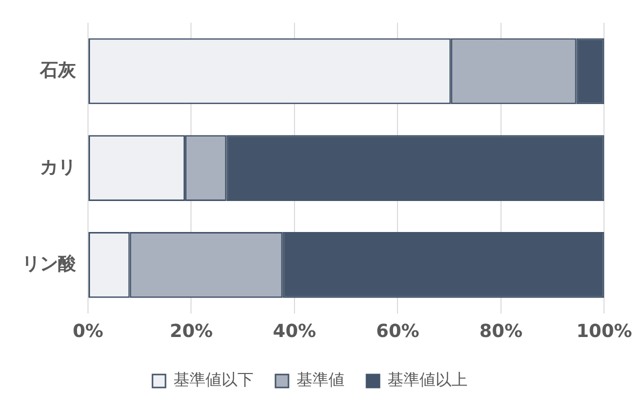 The width and height of the screenshot is (640, 407). Describe the element at coordinates (398, 331) in the screenshot. I see `x-tick-label: 60%` at that location.